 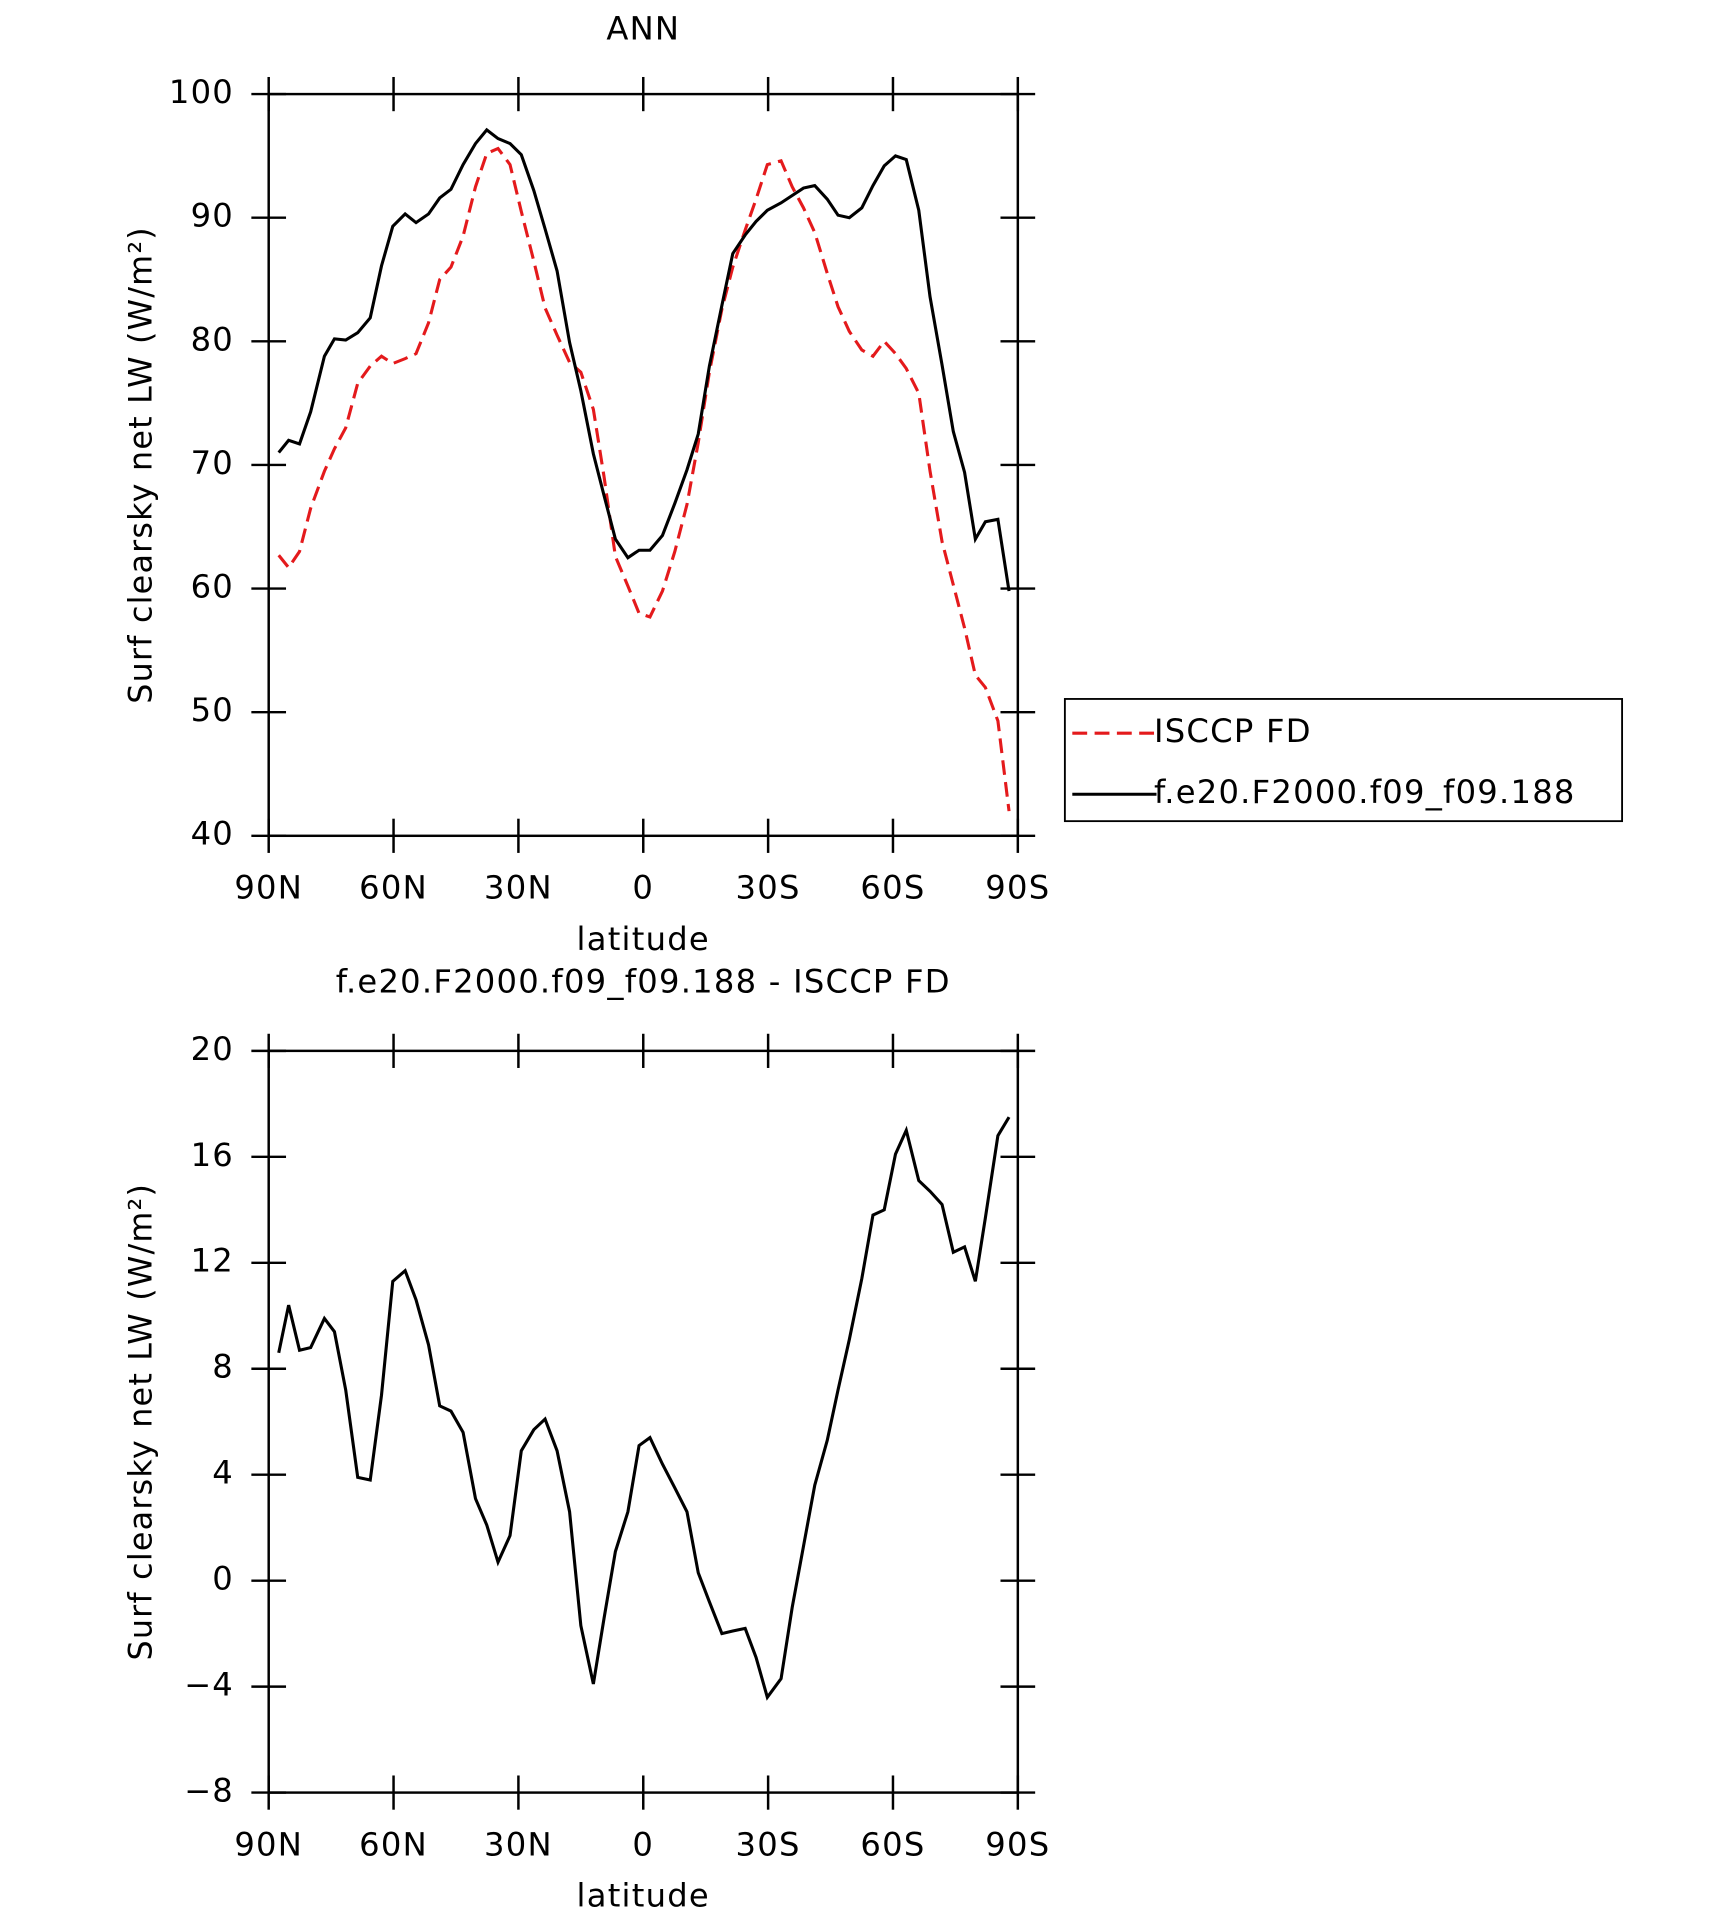 What do you see at coordinates (223, 1473) in the screenshot?
I see `y-tick-label: 4` at bounding box center [223, 1473].